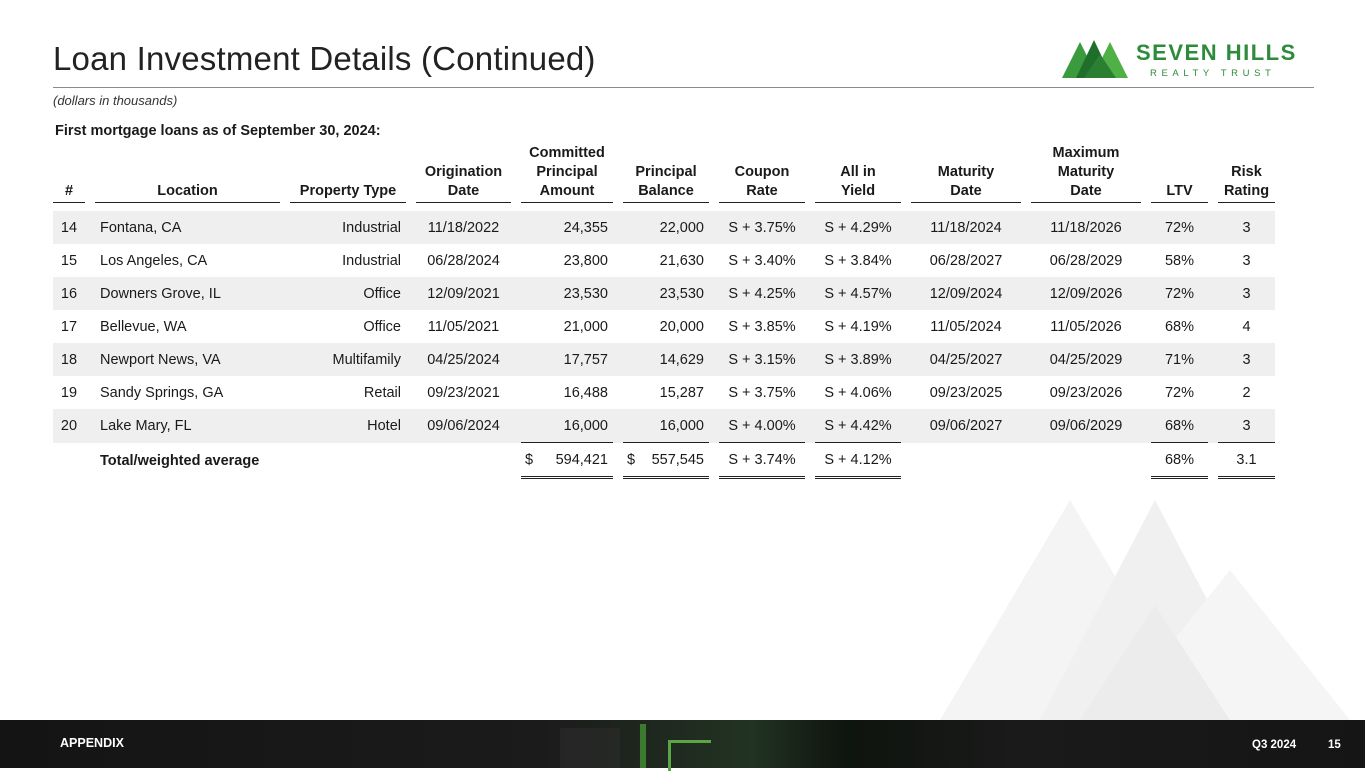 The width and height of the screenshot is (1365, 771). I want to click on col-ltv-header: LTV, so click(1179, 174).